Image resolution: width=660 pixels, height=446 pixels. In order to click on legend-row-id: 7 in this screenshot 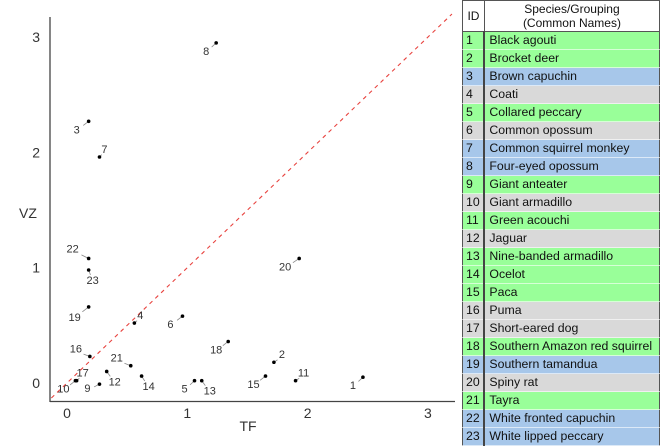, I will do `click(474, 148)`.